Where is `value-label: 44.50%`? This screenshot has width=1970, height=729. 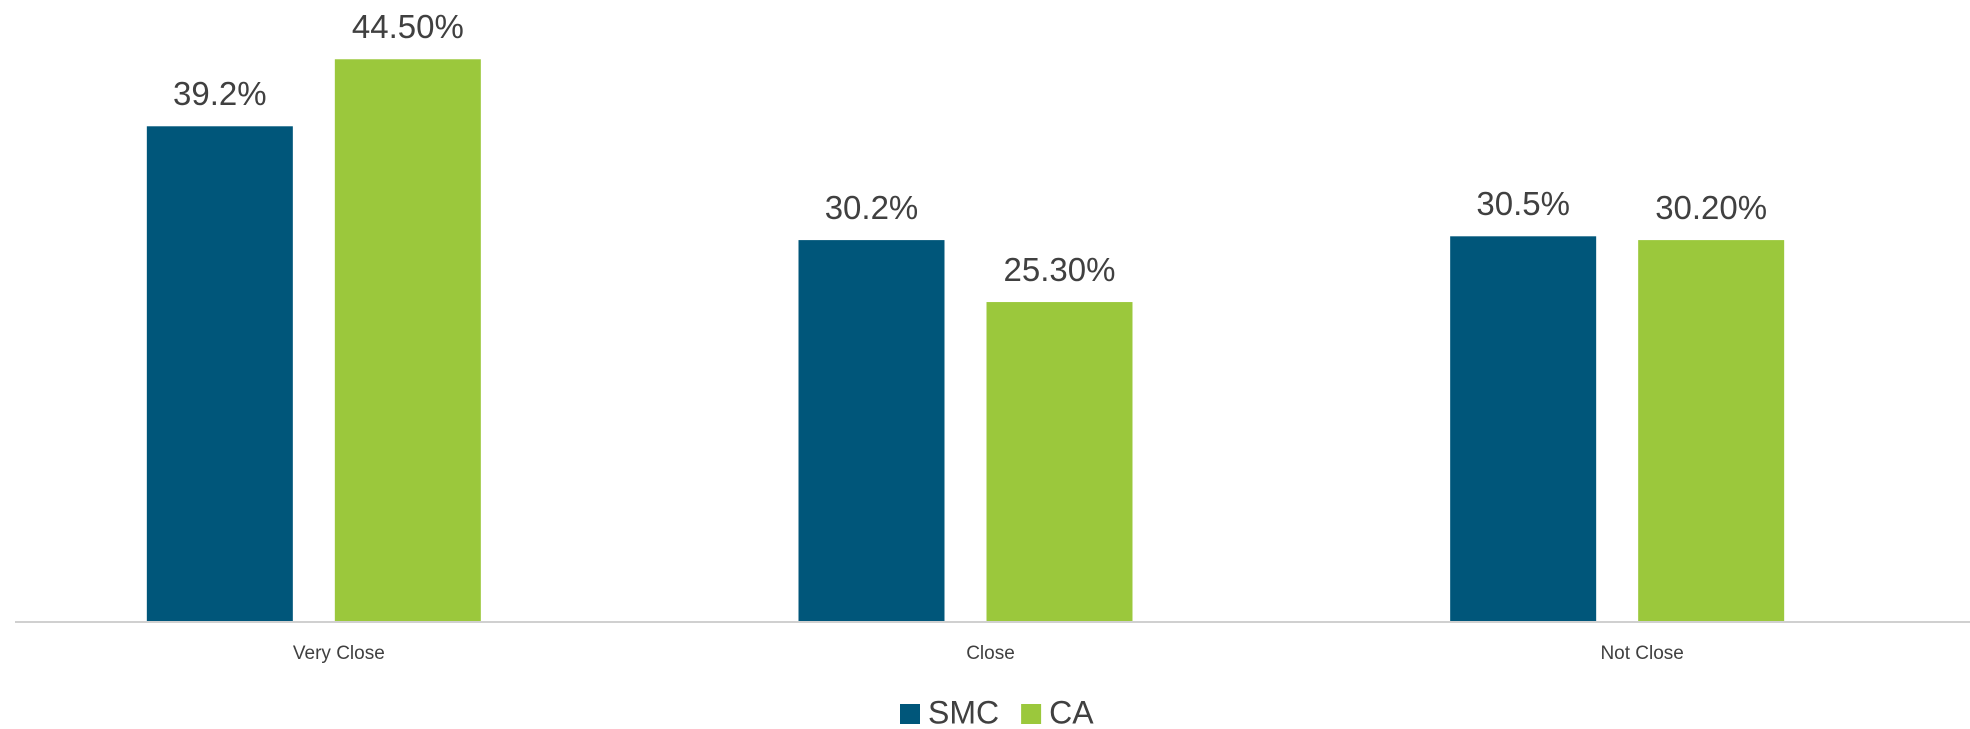 value-label: 44.50% is located at coordinates (408, 26).